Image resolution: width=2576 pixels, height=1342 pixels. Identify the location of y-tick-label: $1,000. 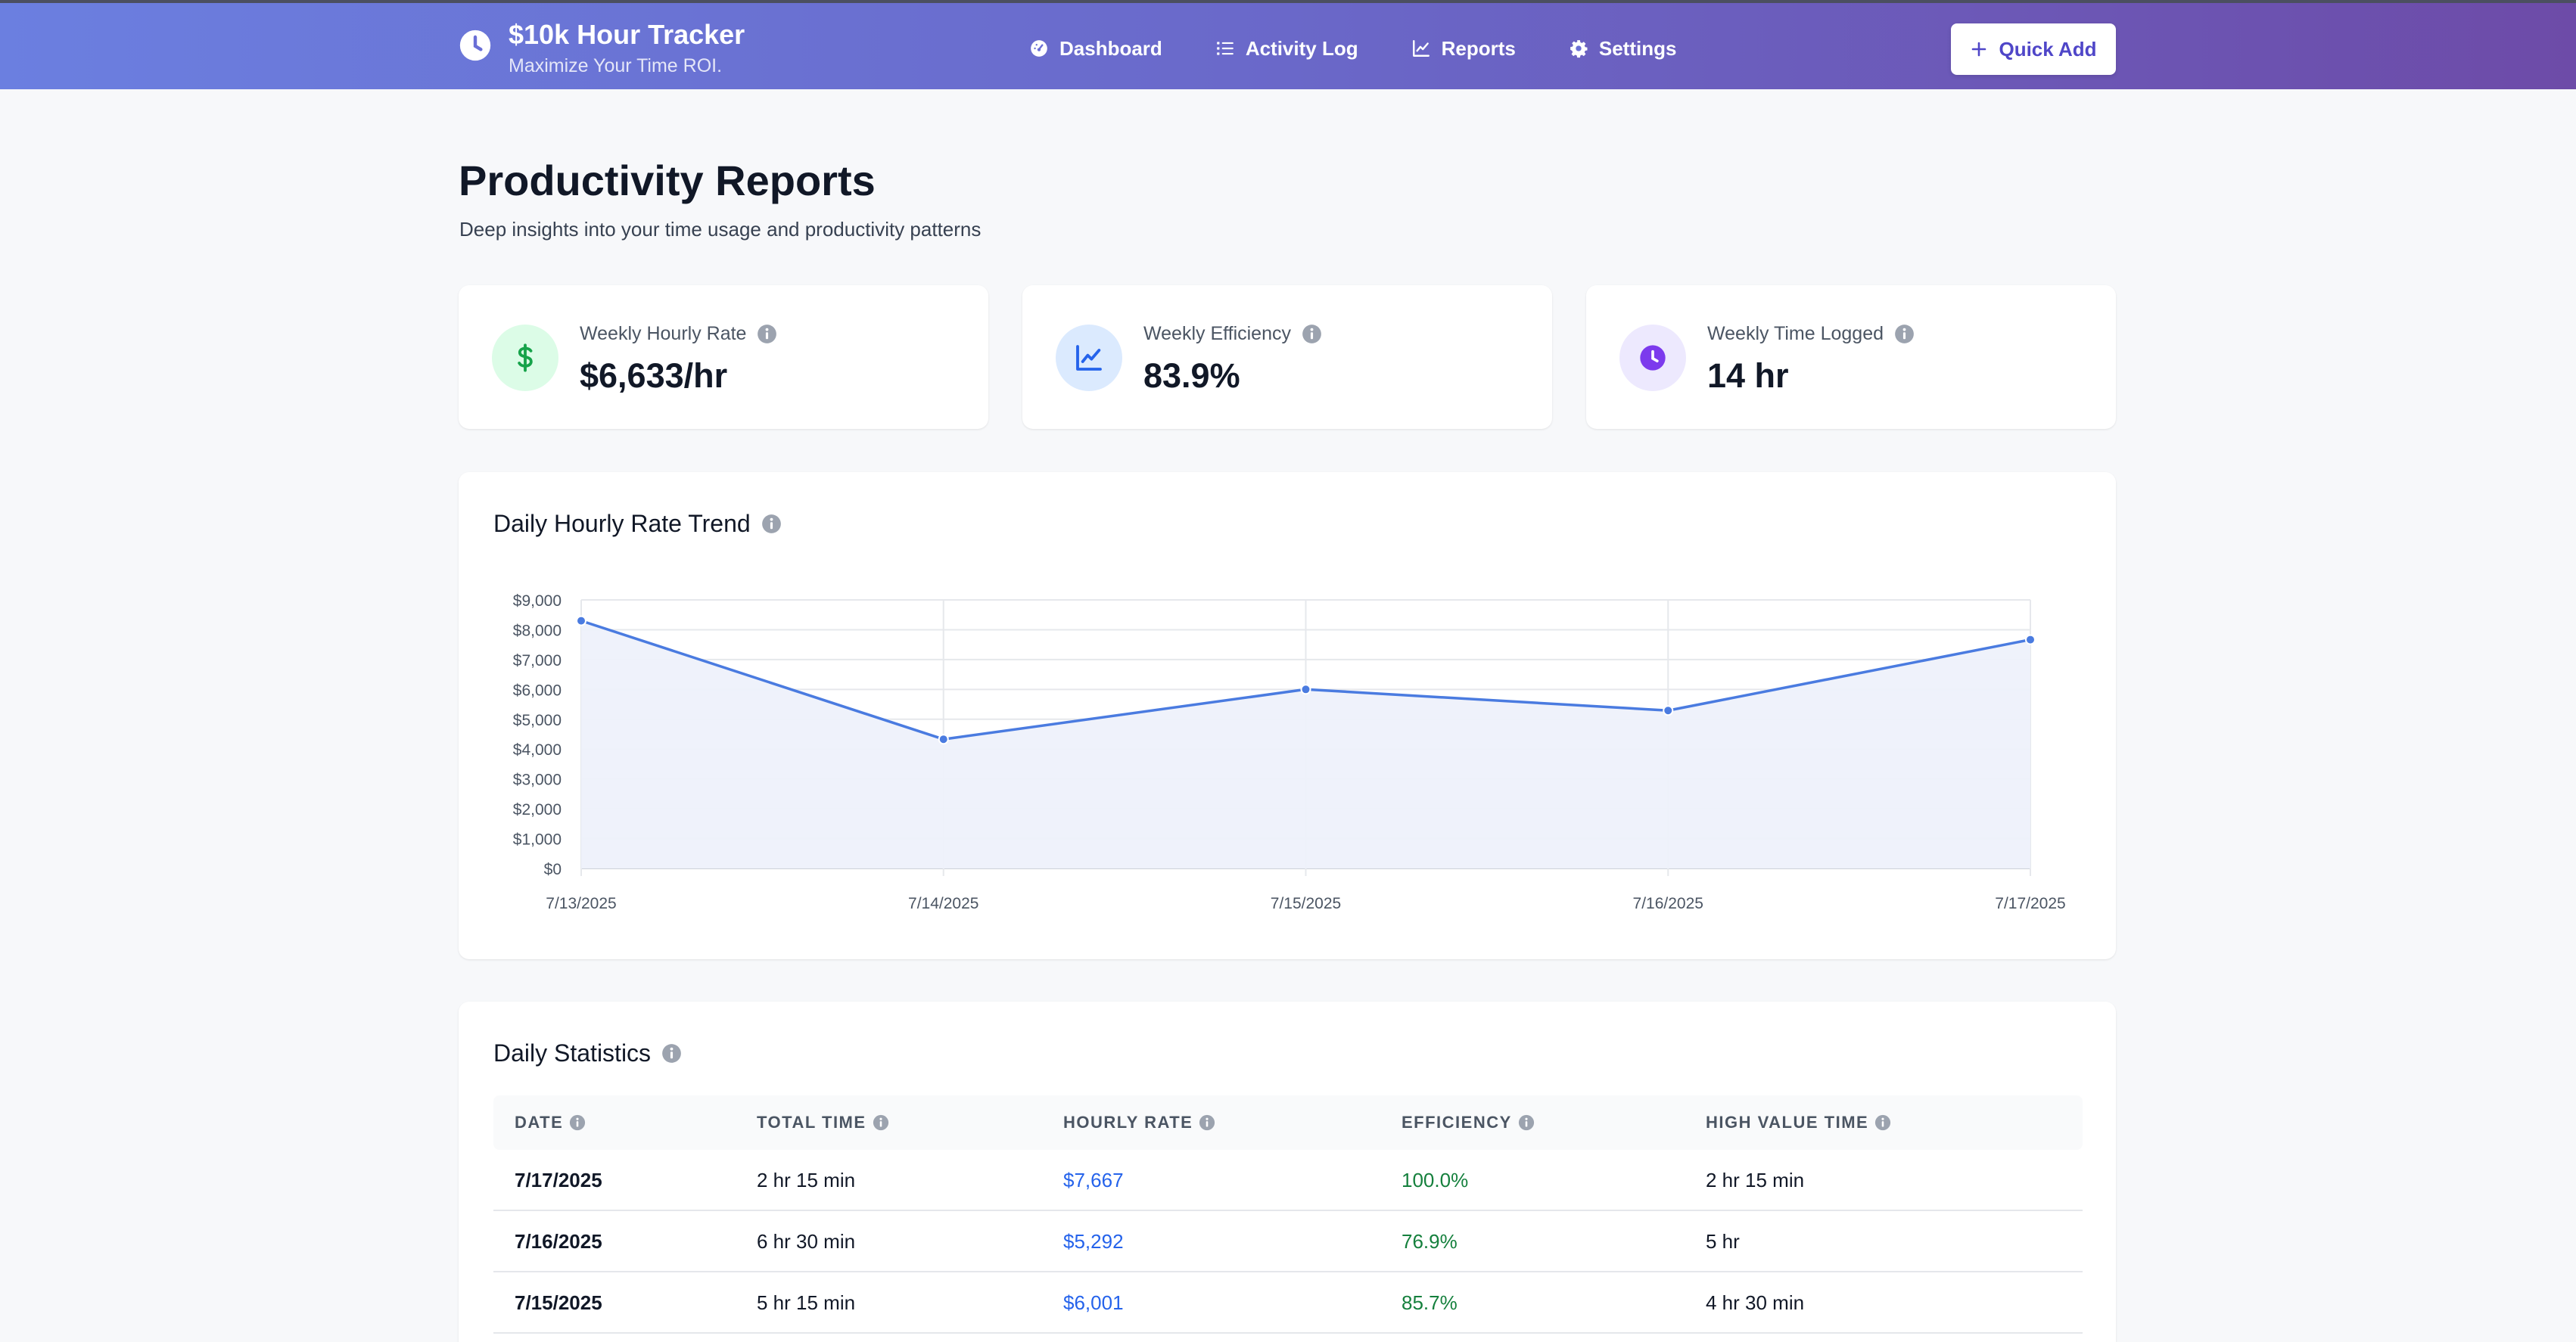
(537, 840).